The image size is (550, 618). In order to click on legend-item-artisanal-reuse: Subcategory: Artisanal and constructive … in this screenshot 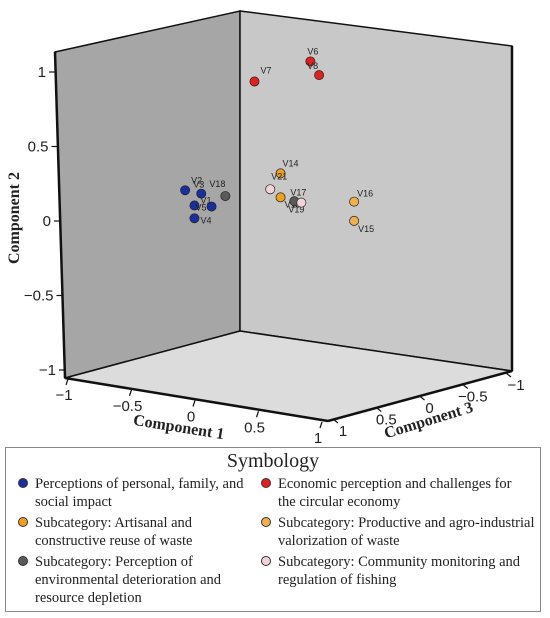, I will do `click(138, 532)`.